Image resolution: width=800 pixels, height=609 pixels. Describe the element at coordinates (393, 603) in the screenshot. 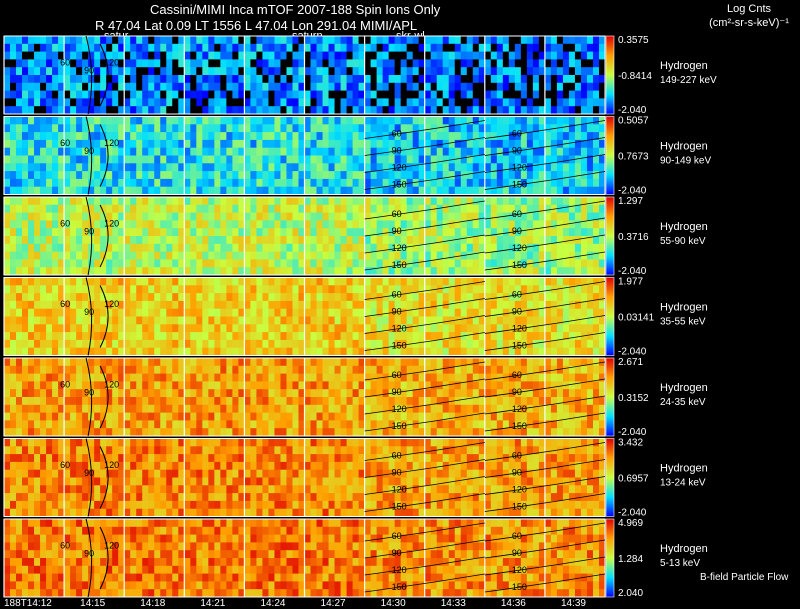

I see `x-tick-label: 14:30` at that location.